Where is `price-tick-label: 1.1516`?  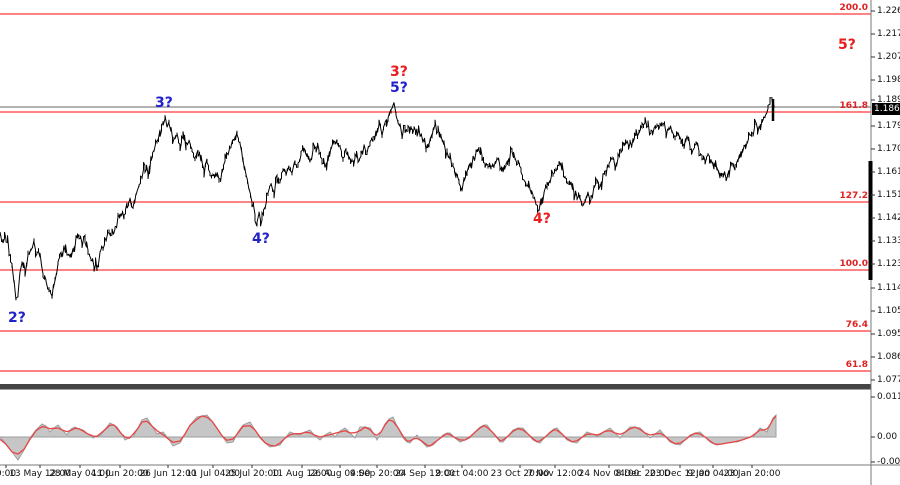
price-tick-label: 1.1516 is located at coordinates (888, 195).